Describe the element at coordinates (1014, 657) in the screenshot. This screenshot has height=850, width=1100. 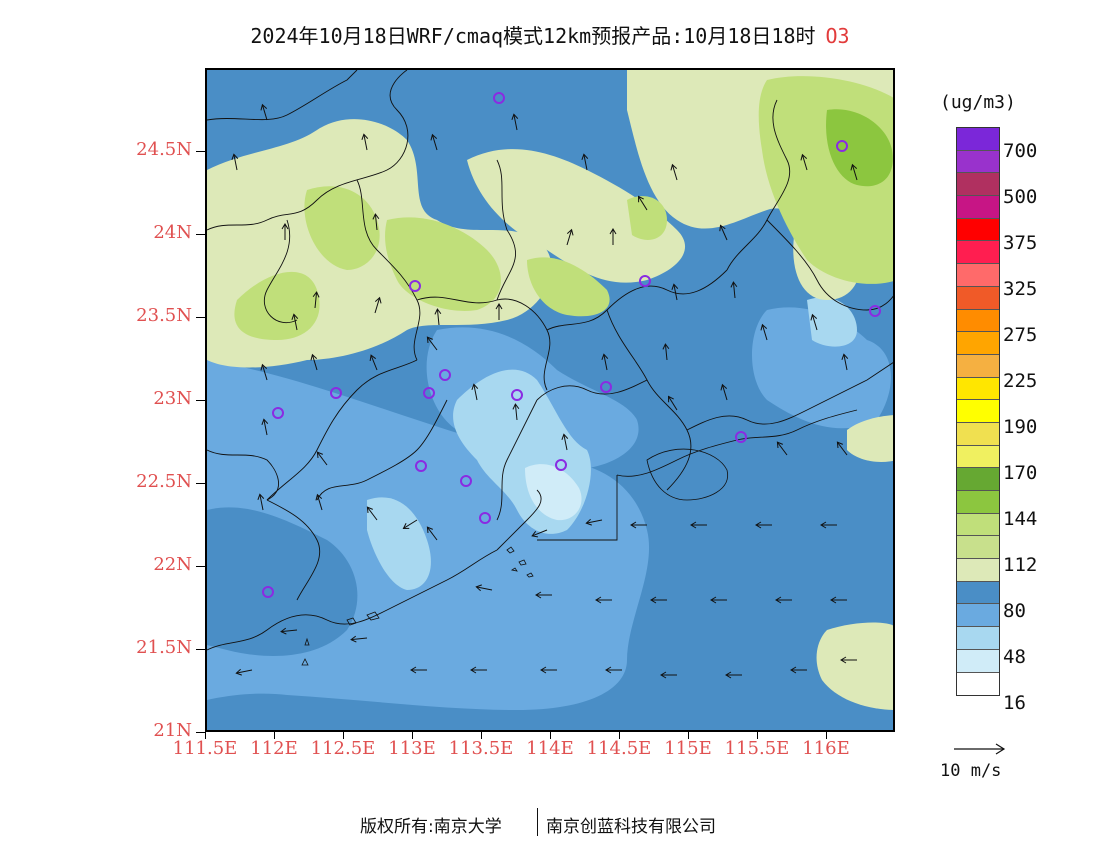
I see `legend-label: 48` at that location.